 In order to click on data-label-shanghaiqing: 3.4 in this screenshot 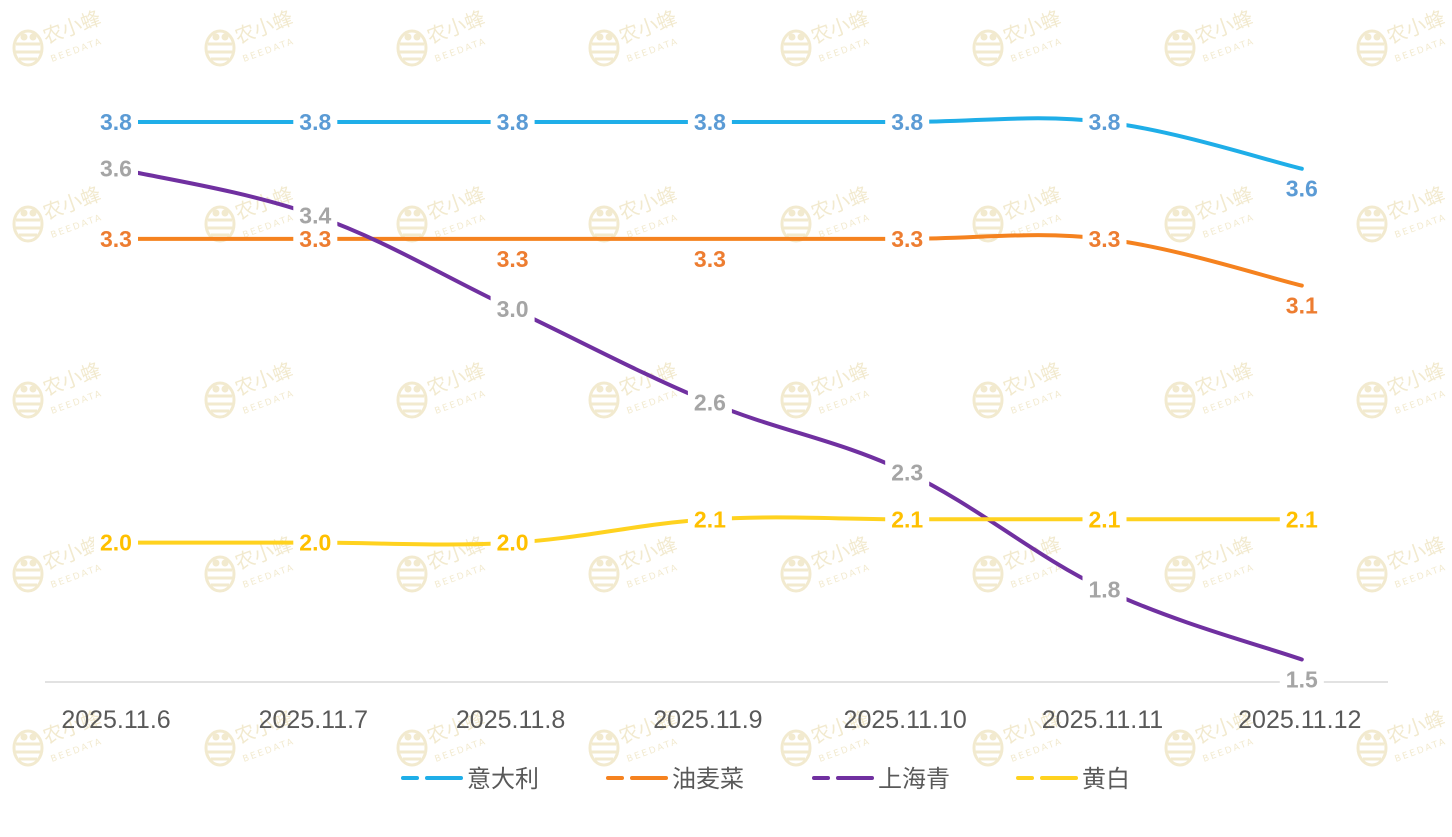, I will do `click(315, 215)`.